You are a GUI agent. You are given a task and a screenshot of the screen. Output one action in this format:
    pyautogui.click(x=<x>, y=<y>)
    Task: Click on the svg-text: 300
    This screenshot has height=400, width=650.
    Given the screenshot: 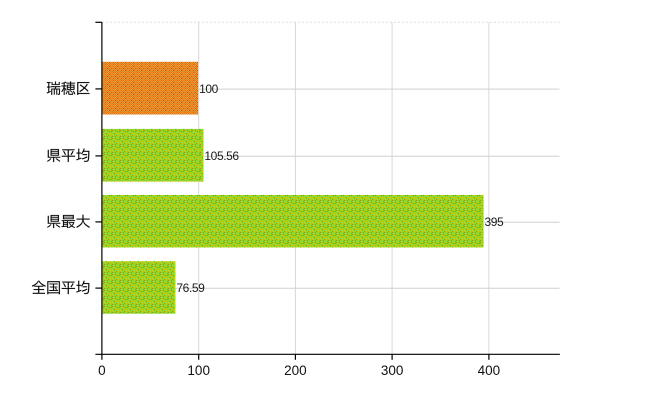 What is the action you would take?
    pyautogui.click(x=392, y=370)
    